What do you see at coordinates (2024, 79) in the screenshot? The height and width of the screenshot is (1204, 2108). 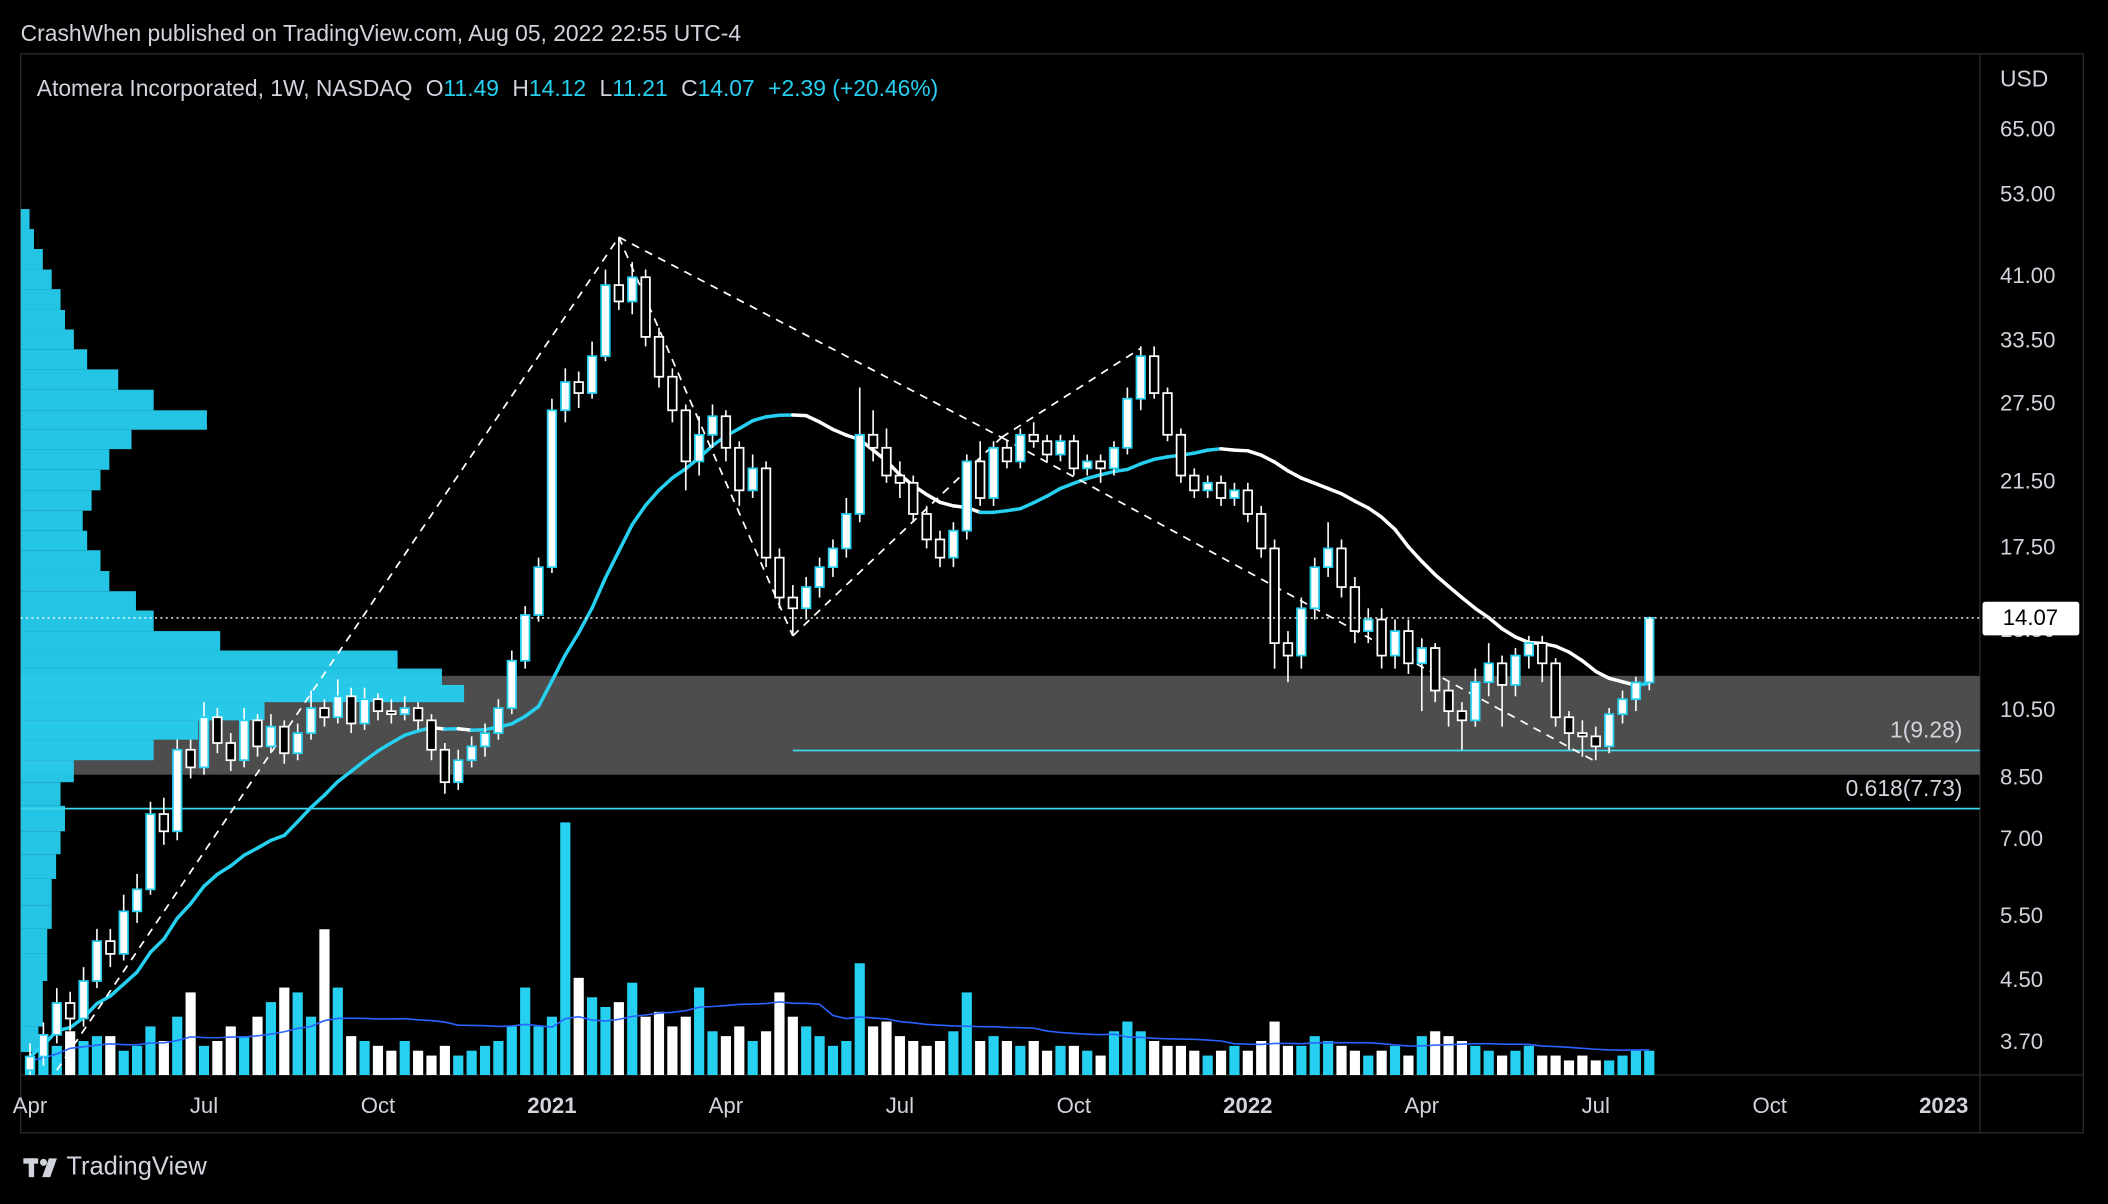 I see `currency: USD` at bounding box center [2024, 79].